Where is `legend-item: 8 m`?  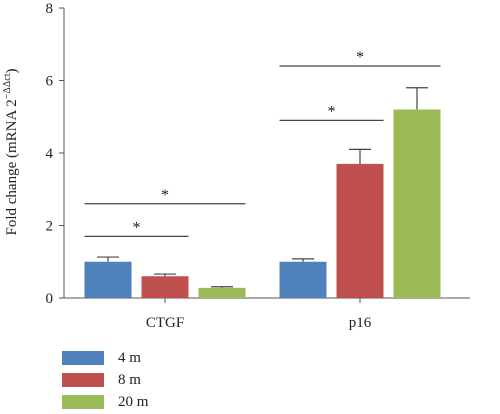
legend-item: 8 m is located at coordinates (105, 380).